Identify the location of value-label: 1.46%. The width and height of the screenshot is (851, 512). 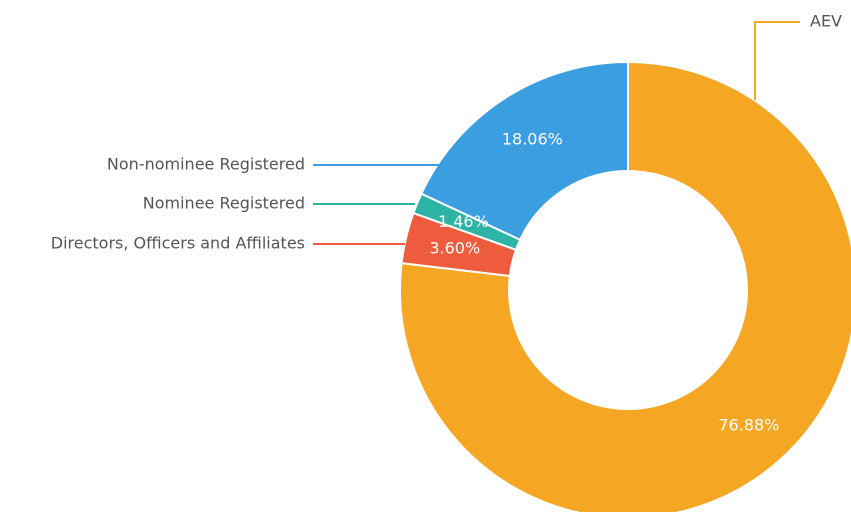
(463, 221).